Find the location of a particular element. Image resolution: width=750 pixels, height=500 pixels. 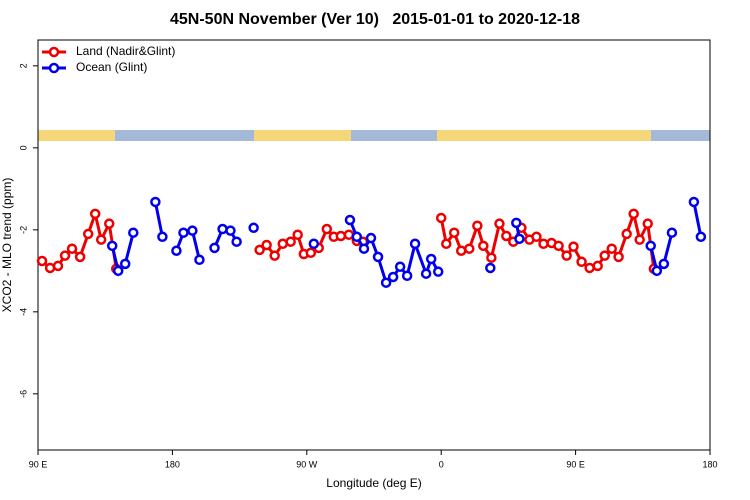

y-axis-title: XCO2 - MLO trend (ppm) is located at coordinates (7, 245).